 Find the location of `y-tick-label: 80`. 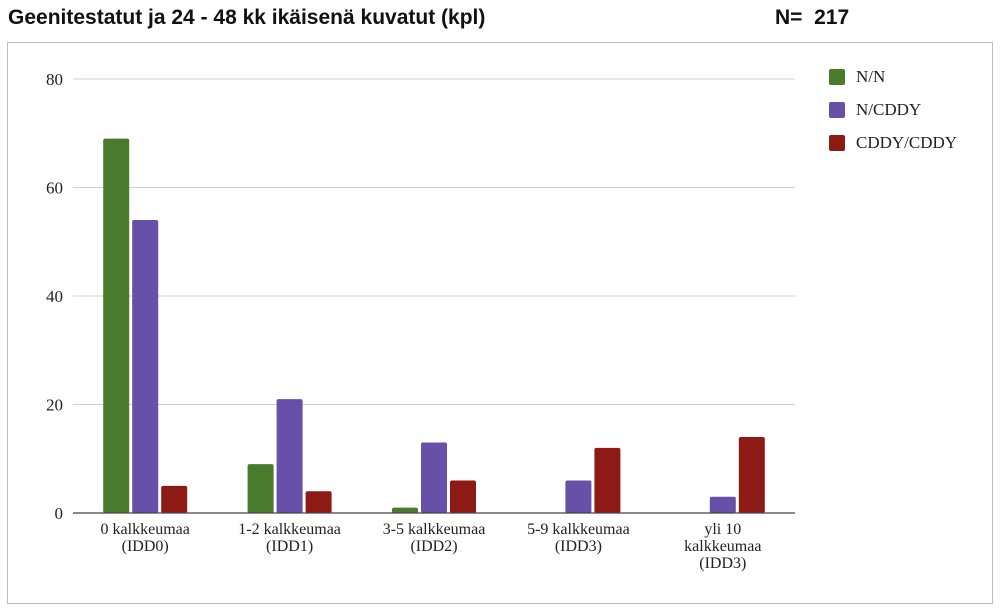

y-tick-label: 80 is located at coordinates (54, 79).